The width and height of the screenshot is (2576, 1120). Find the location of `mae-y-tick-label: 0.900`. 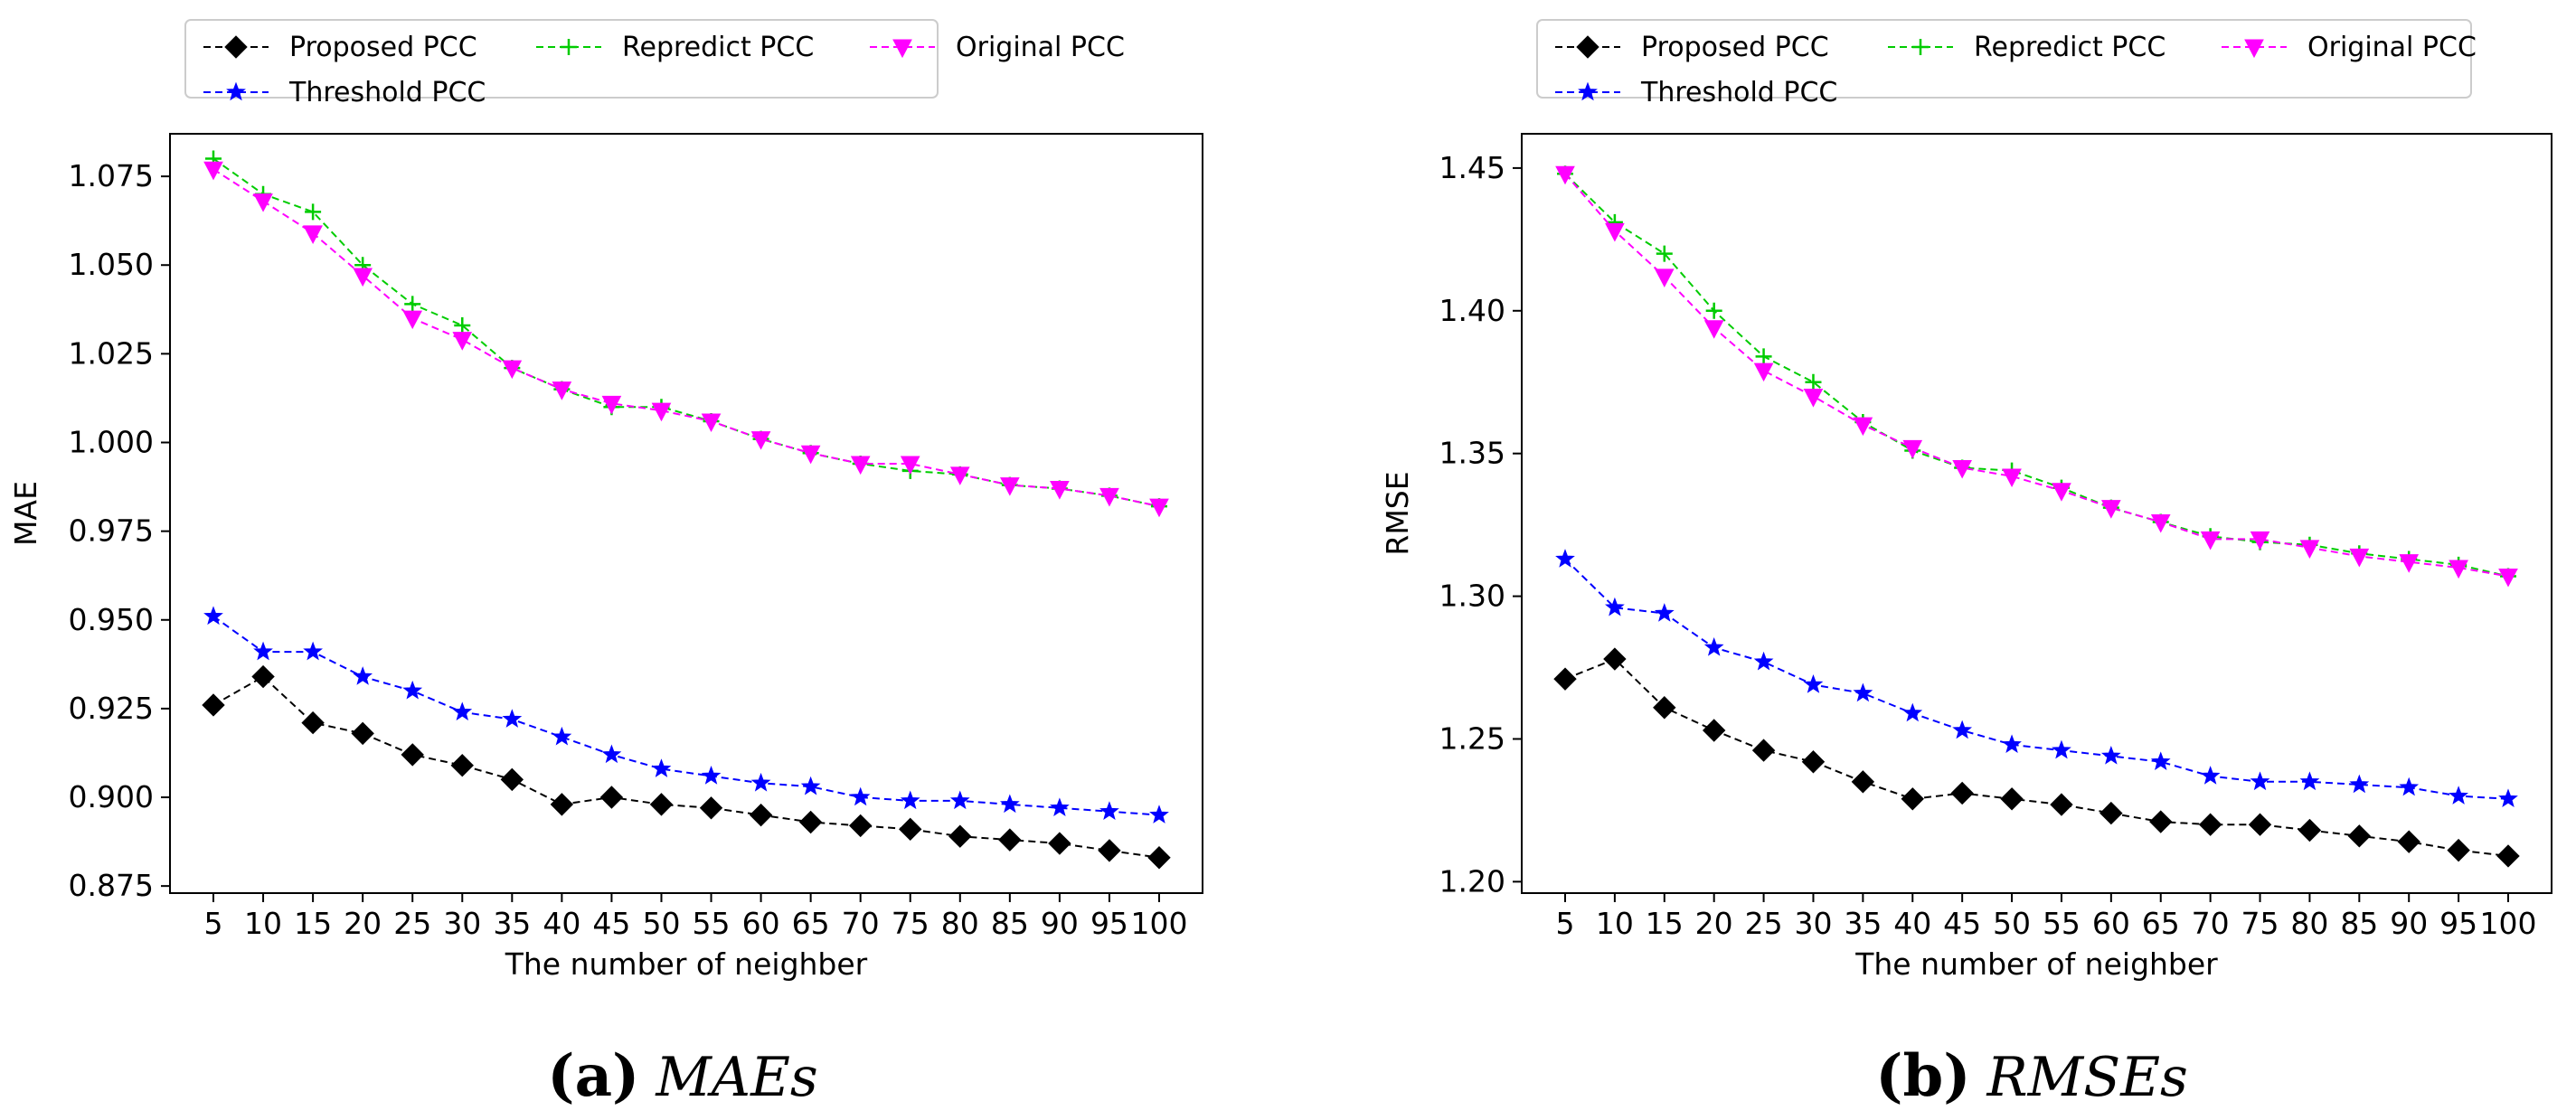

mae-y-tick-label: 0.900 is located at coordinates (111, 796).